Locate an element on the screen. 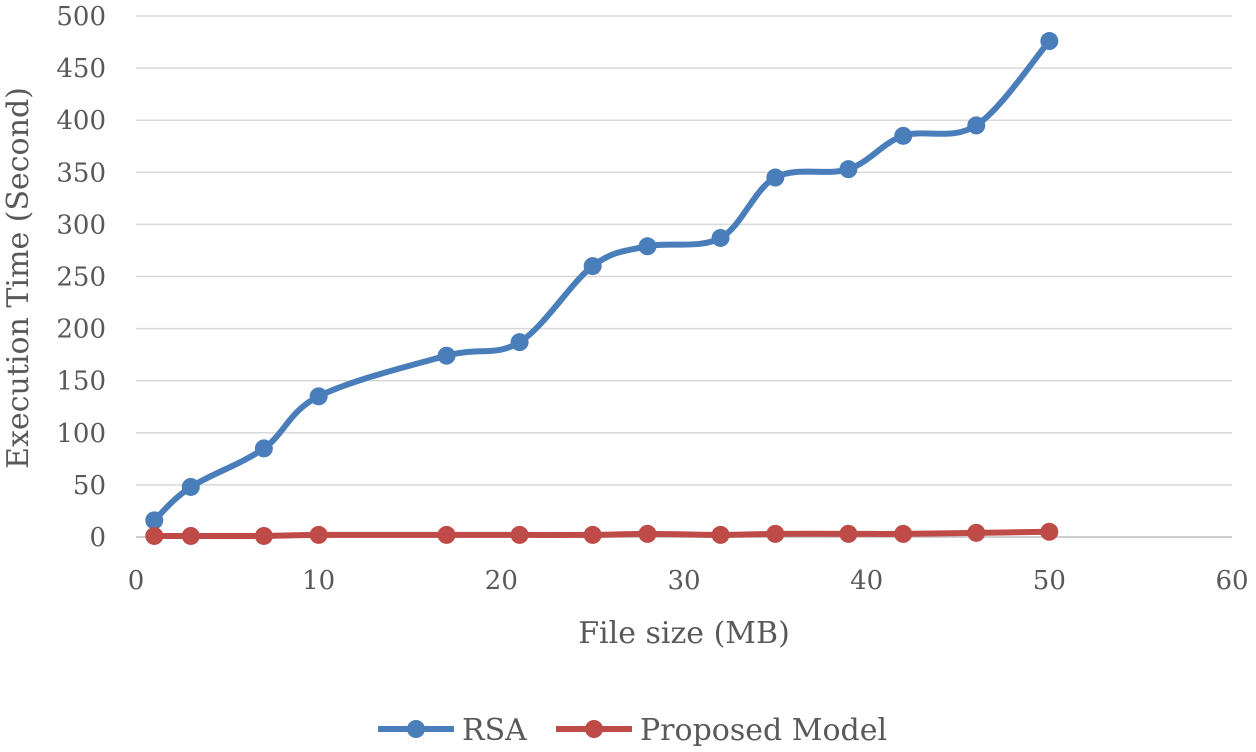 The width and height of the screenshot is (1256, 752). y-tick-label: 100 is located at coordinates (81, 434).